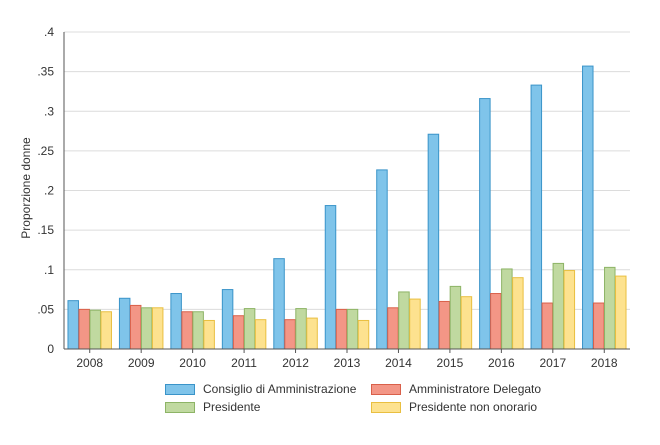  What do you see at coordinates (444, 325) in the screenshot?
I see `bar-amministratore-2015` at bounding box center [444, 325].